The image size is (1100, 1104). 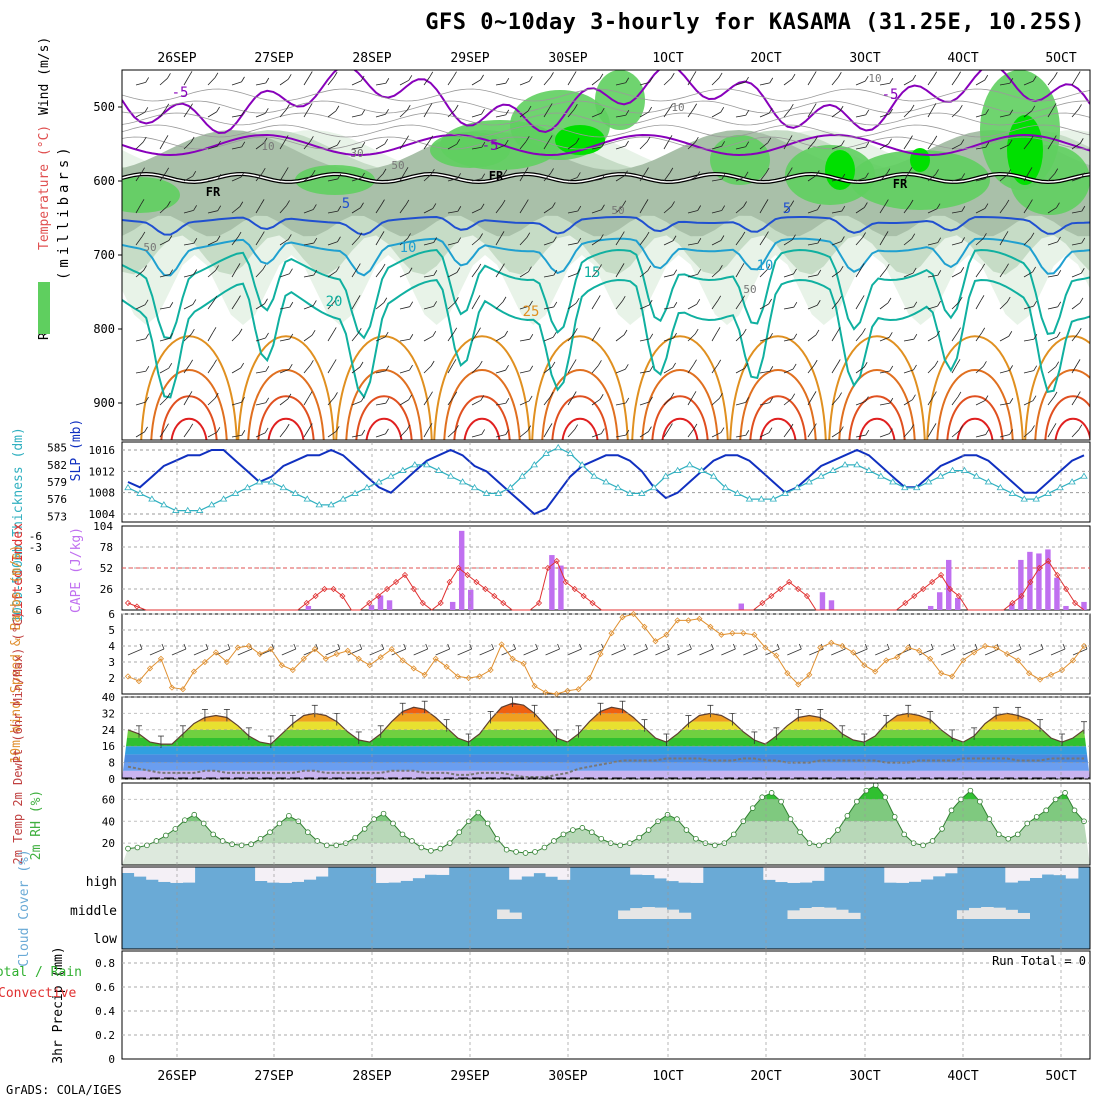 What do you see at coordinates (18, 525) in the screenshot?
I see `thickness-axis-label: 1000-500mb Thickness (dm)` at bounding box center [18, 525].